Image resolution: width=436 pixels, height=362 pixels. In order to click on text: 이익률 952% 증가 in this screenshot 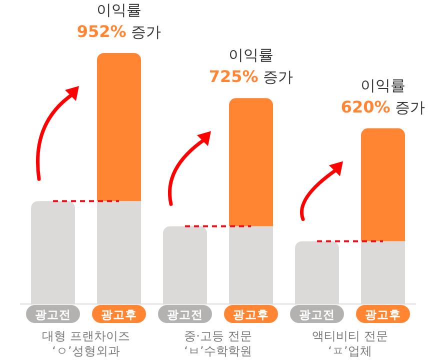, I will do `click(119, 21)`.